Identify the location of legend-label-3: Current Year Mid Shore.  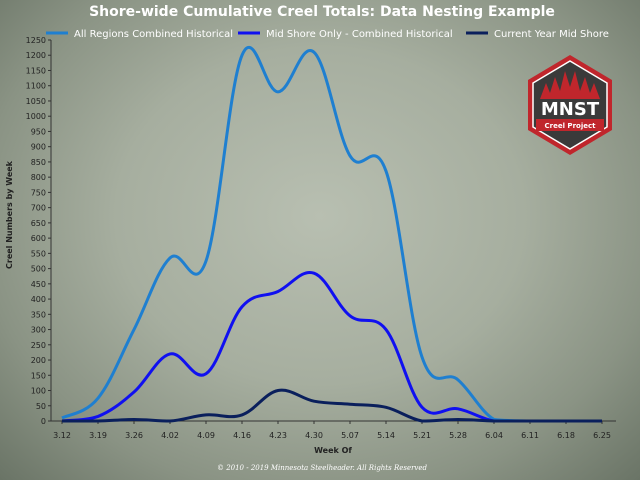
(551, 34).